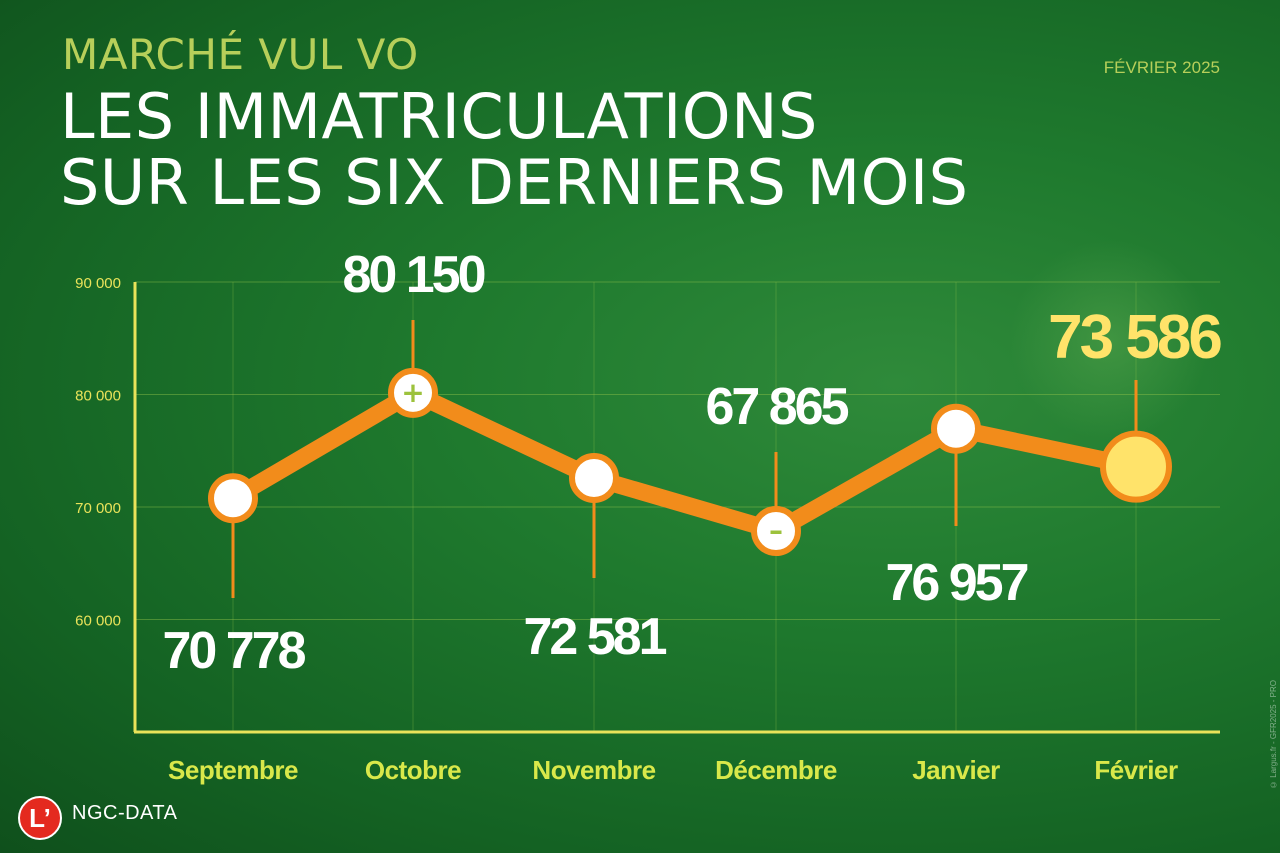 The image size is (1280, 853). Describe the element at coordinates (413, 275) in the screenshot. I see `data-label: 80 150` at that location.